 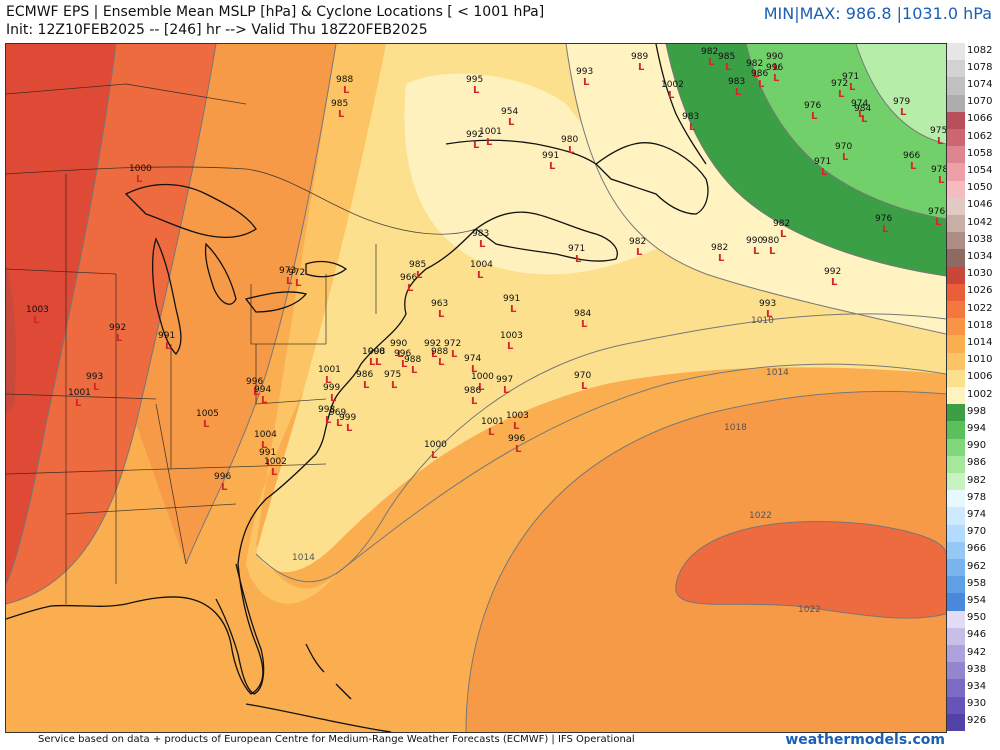 What do you see at coordinates (977, 618) in the screenshot?
I see `colorbar-tick-label: 950` at bounding box center [977, 618].